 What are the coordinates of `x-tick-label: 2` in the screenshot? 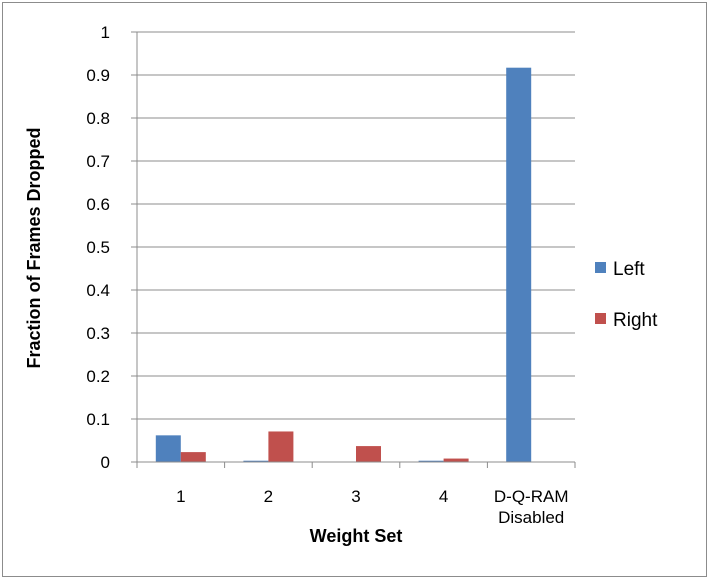 It's located at (268, 496).